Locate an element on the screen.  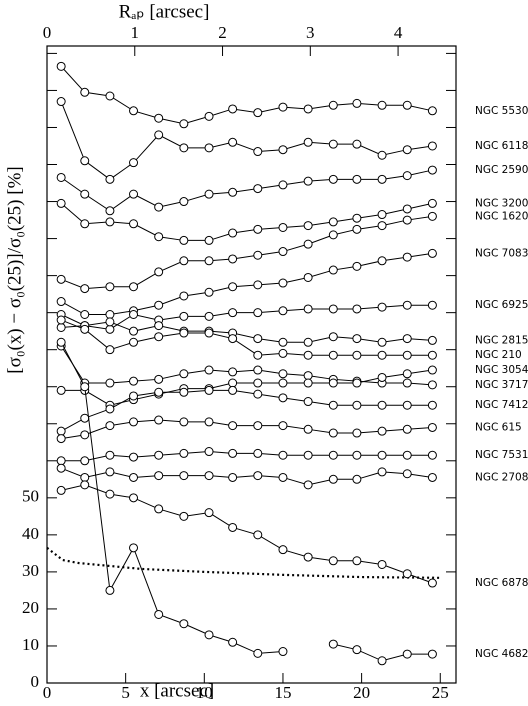
x-axis-label: x [arcsec] is located at coordinates (177, 690).